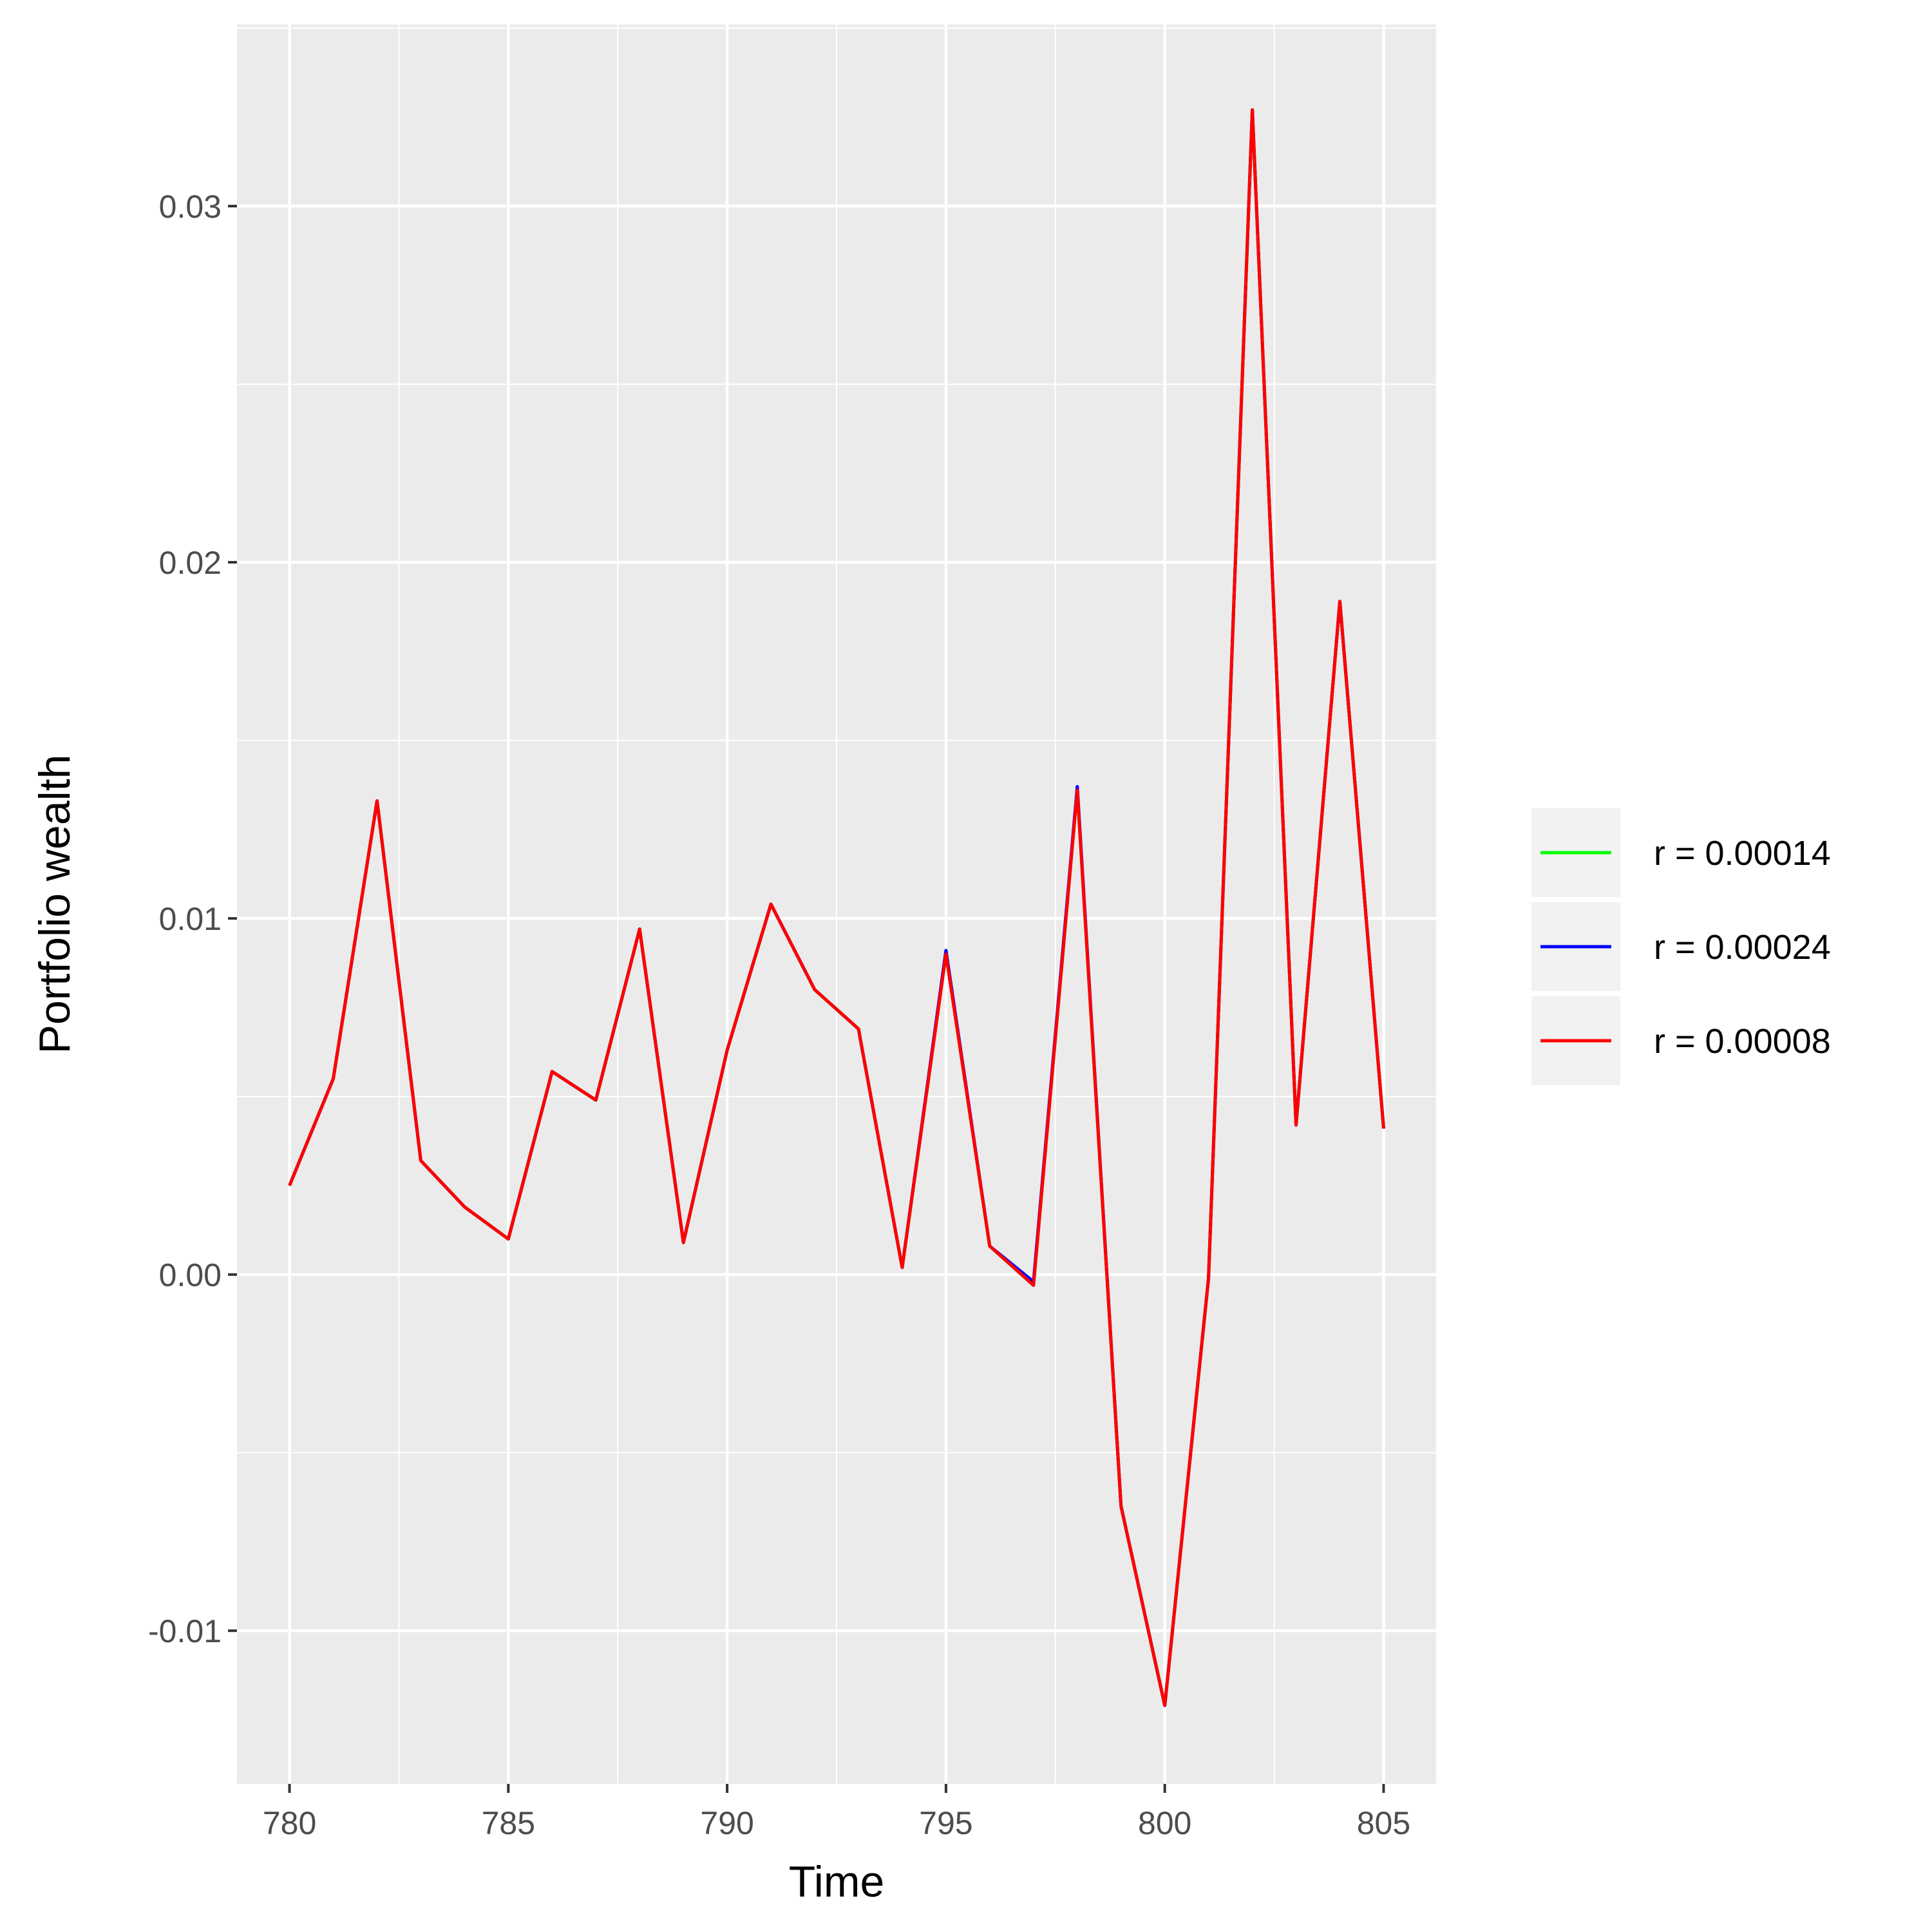  What do you see at coordinates (837, 1812) in the screenshot?
I see `x-axis: 780 785 790 795 800 805` at bounding box center [837, 1812].